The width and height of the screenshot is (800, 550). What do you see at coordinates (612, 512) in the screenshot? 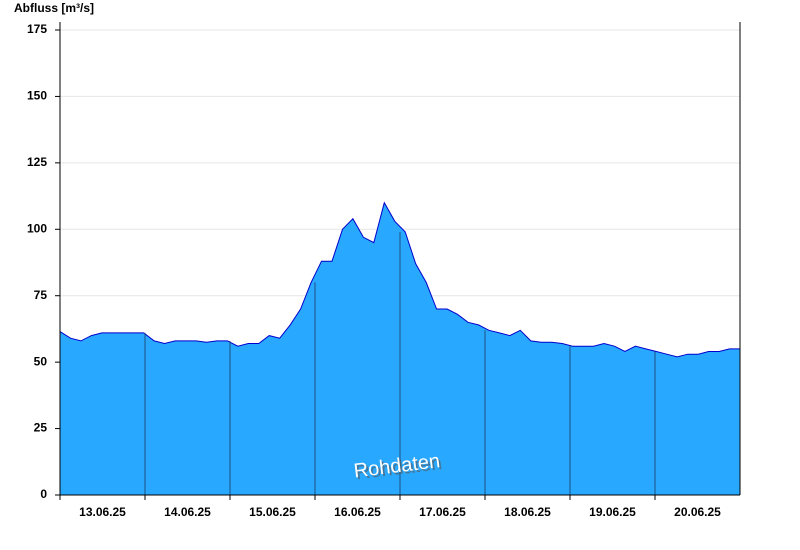
I see `x-tick-label: 19.06.25` at bounding box center [612, 512].